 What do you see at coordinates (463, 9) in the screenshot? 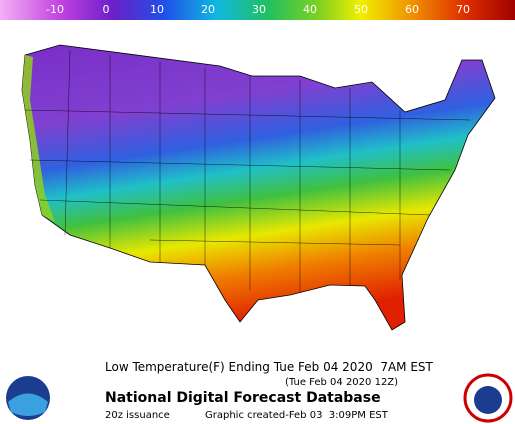
I see `color-bar-label: 70` at bounding box center [463, 9].